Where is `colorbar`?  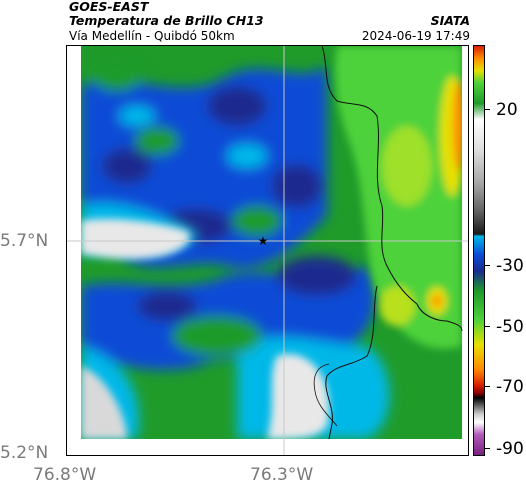
colorbar is located at coordinates (479, 250).